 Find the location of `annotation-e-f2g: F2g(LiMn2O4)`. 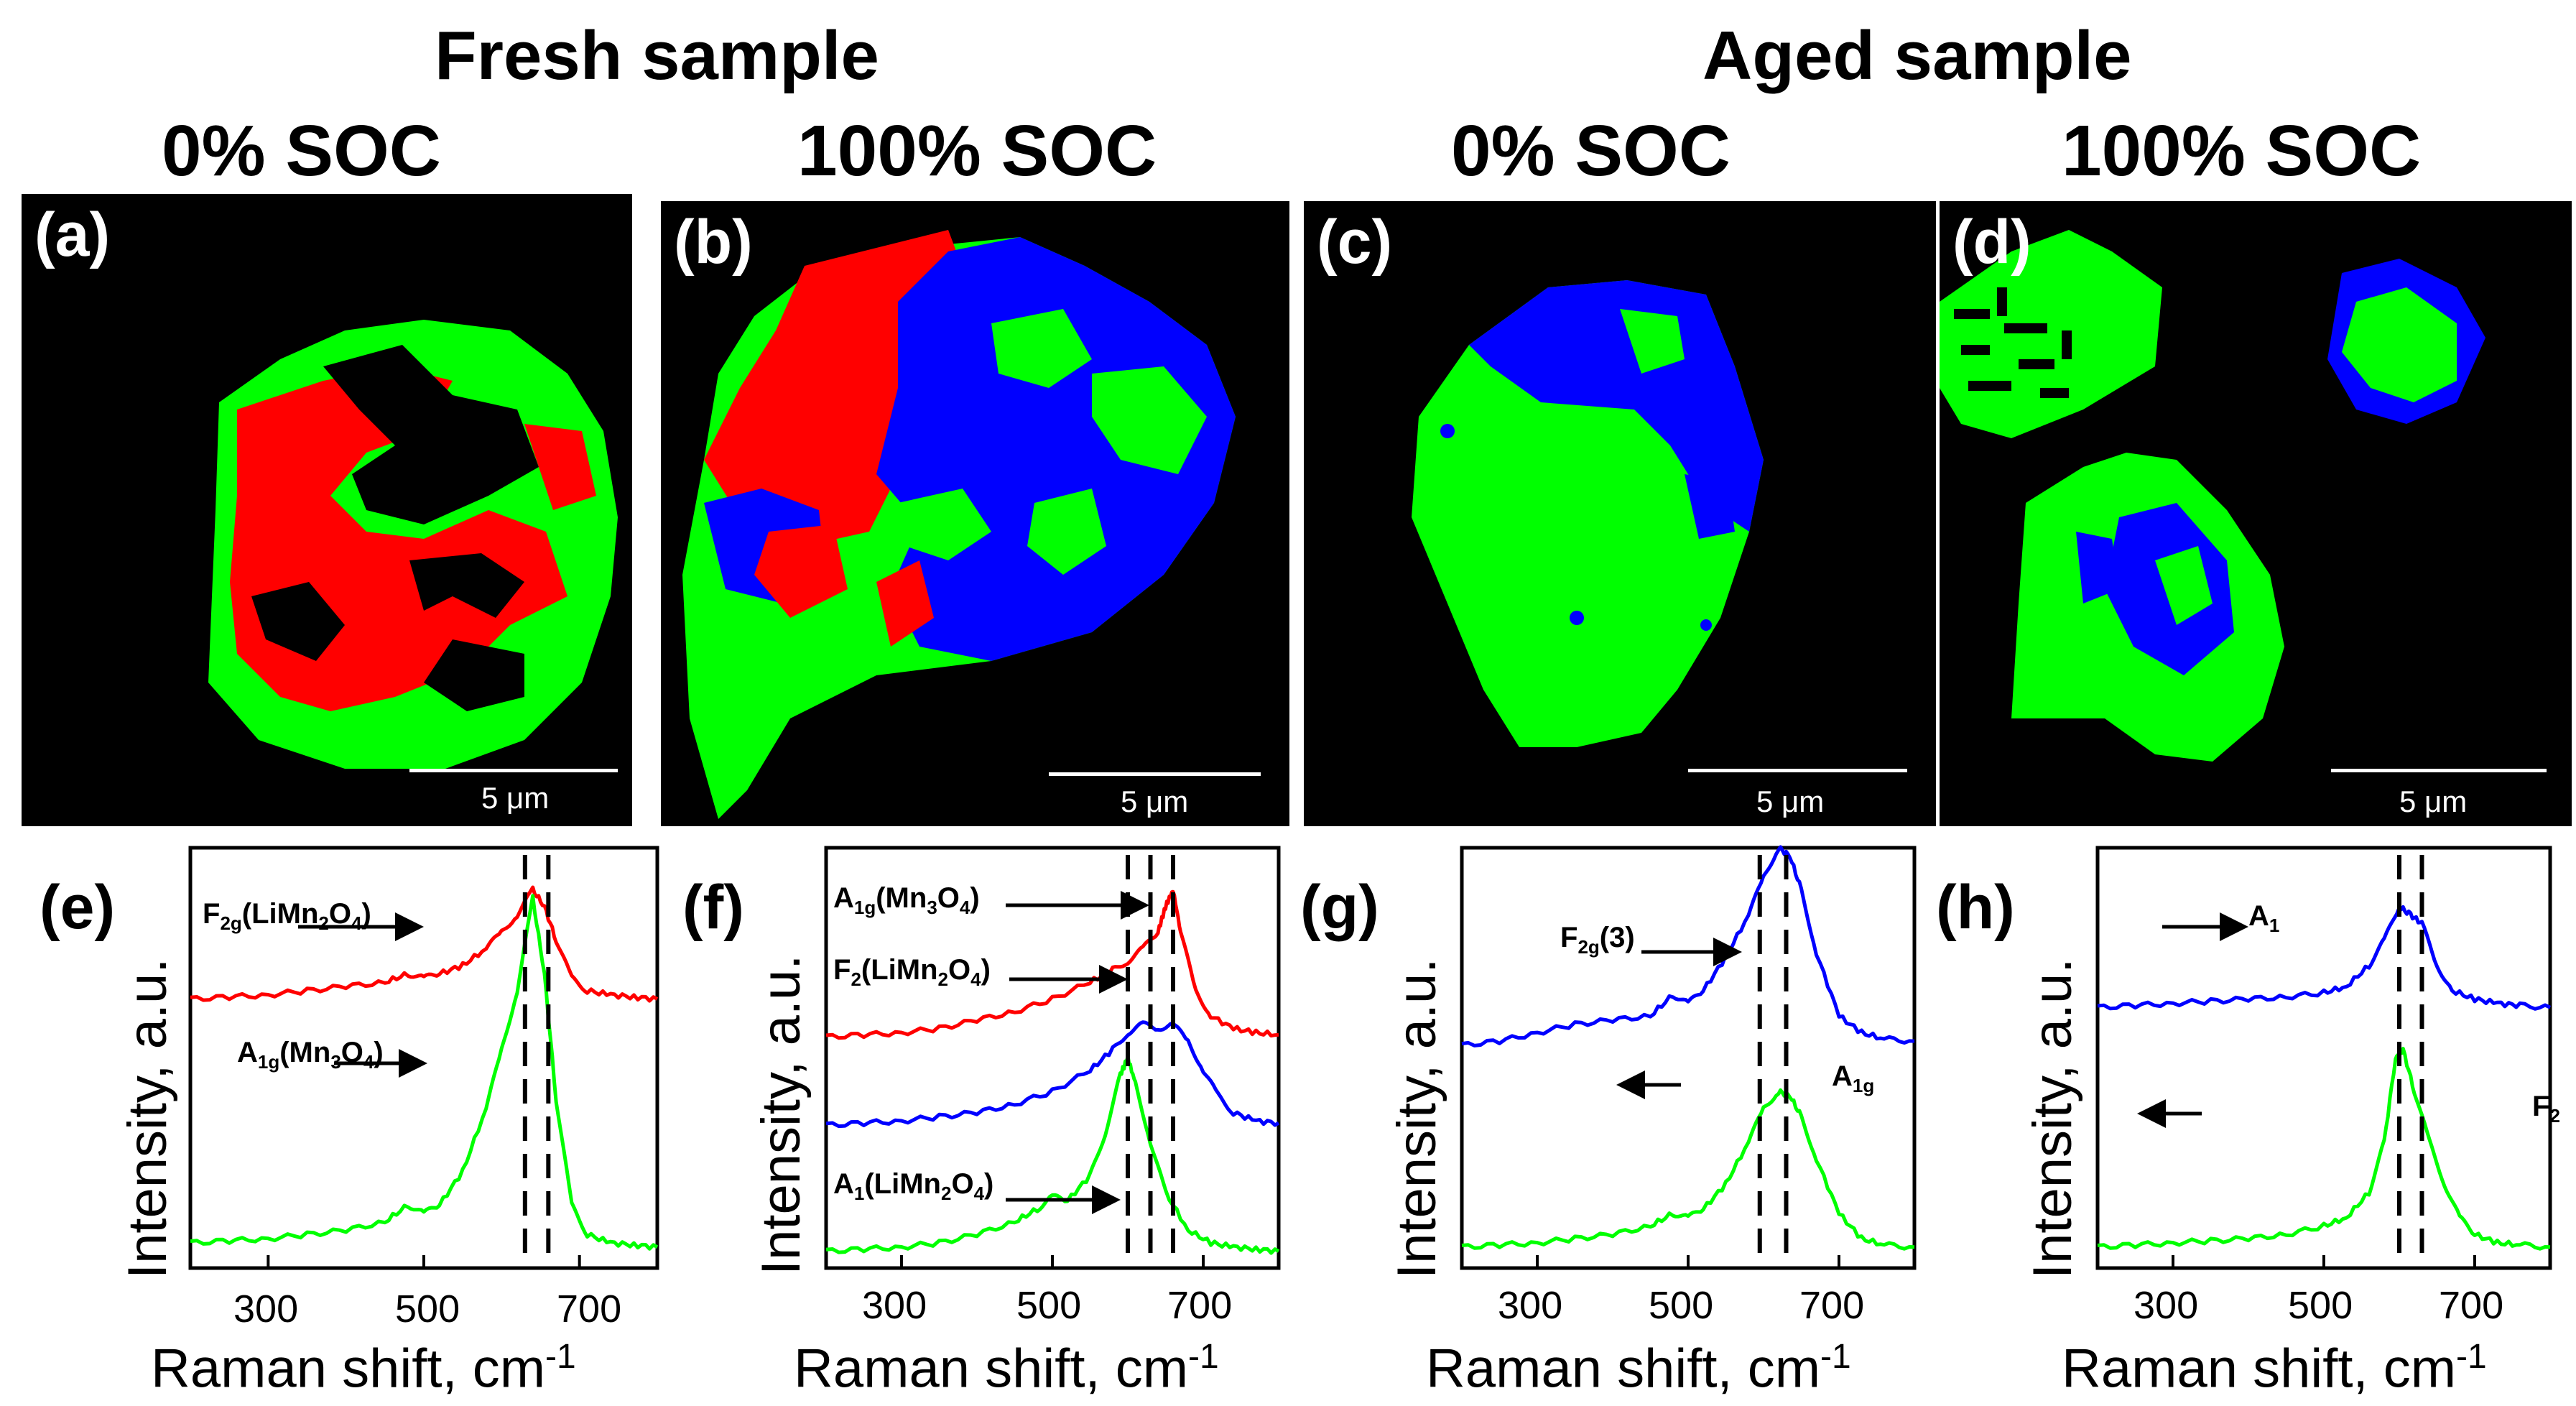

annotation-e-f2g: F2g(LiMn2O4) is located at coordinates (287, 916).